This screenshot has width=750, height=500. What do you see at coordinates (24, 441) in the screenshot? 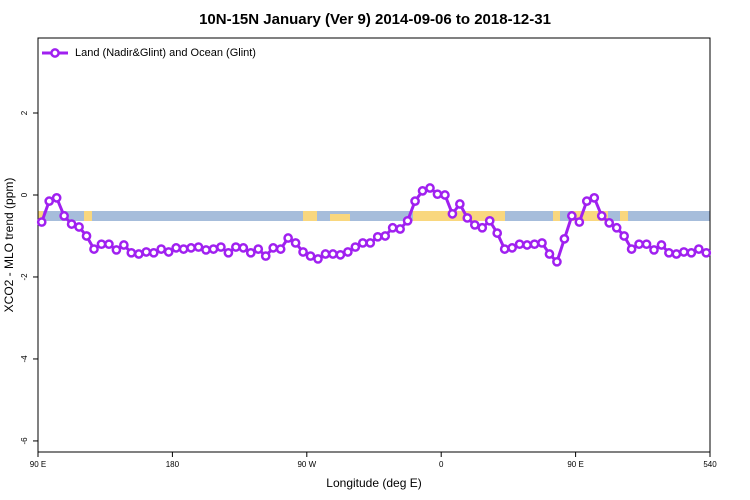
I see `y-tick-label: -6` at bounding box center [24, 441].